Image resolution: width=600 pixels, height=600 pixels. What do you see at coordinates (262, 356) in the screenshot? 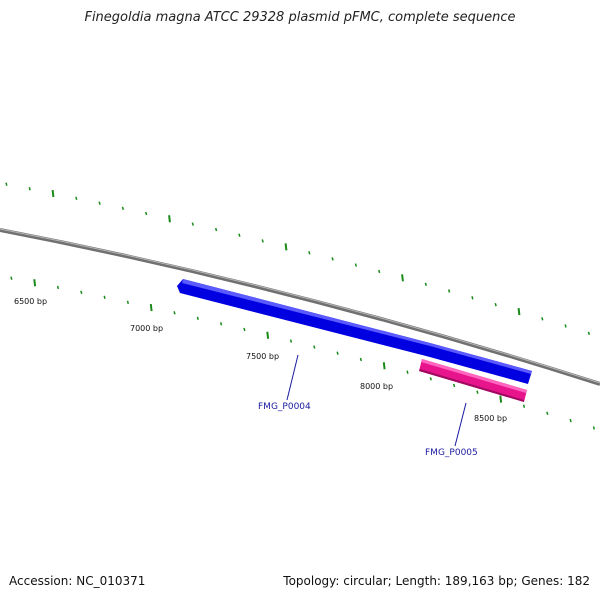
I see `scale-label-7500: 7500 bp` at bounding box center [262, 356].